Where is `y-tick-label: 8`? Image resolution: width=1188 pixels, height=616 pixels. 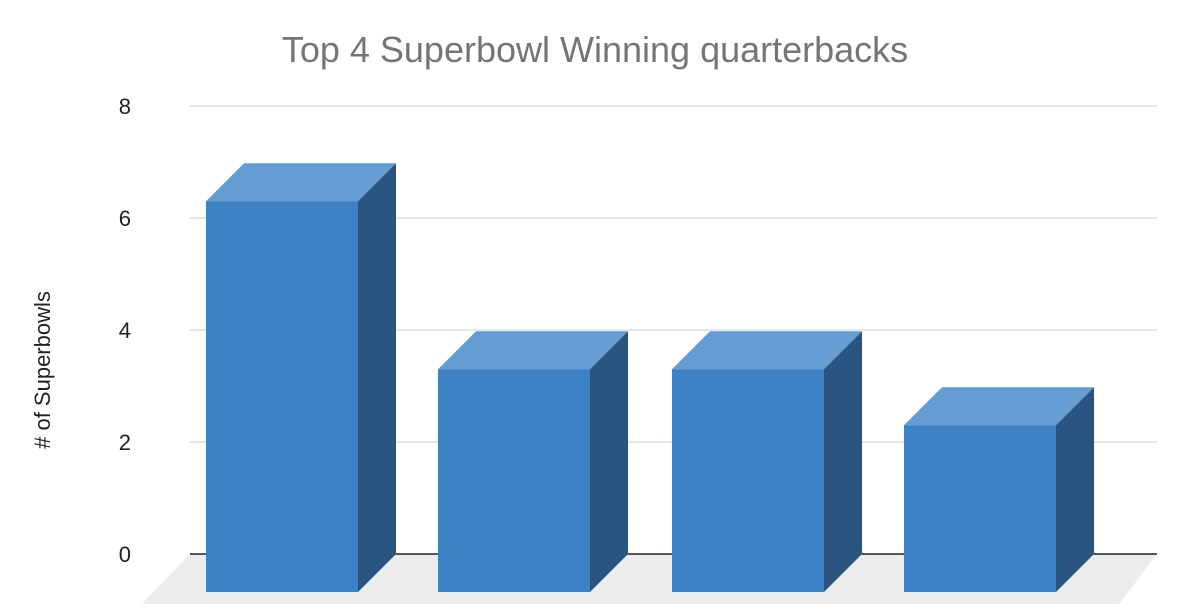 y-tick-label: 8 is located at coordinates (125, 106).